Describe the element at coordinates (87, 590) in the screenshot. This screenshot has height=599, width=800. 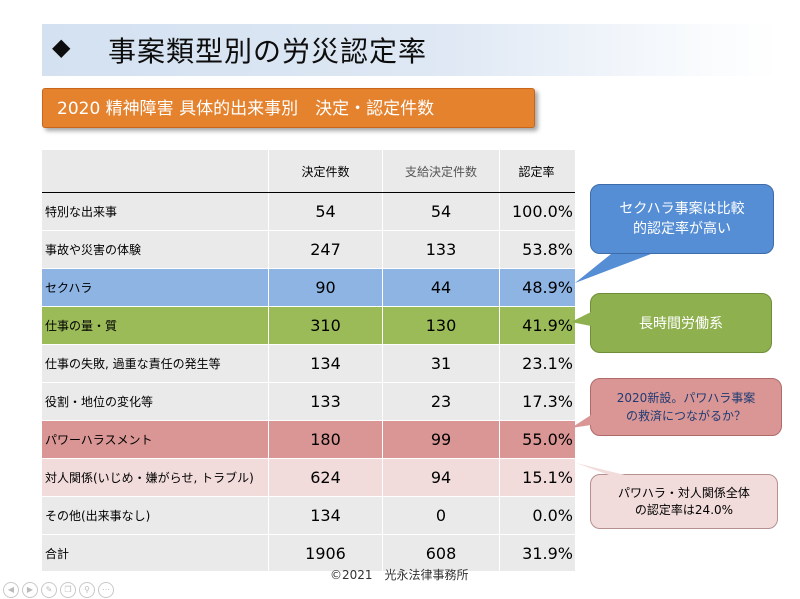
I see `zoom-icon: ⚲` at that location.